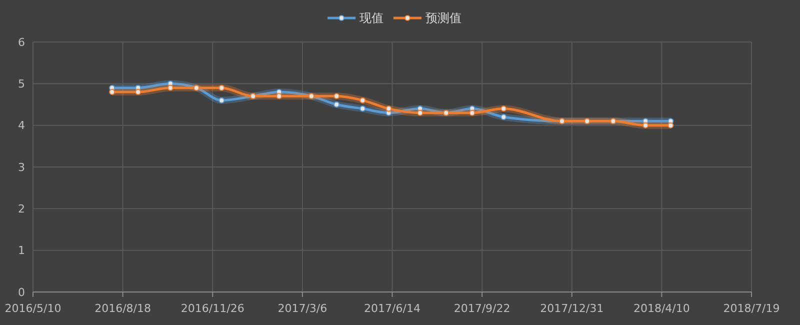 Image resolution: width=800 pixels, height=325 pixels. Describe the element at coordinates (33, 308) in the screenshot. I see `x-tick-label: 2016/5/10` at that location.